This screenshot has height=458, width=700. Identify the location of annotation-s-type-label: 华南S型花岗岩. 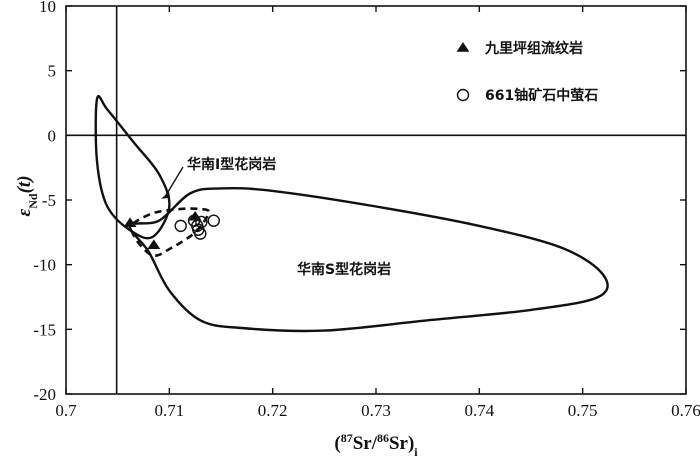
(344, 269).